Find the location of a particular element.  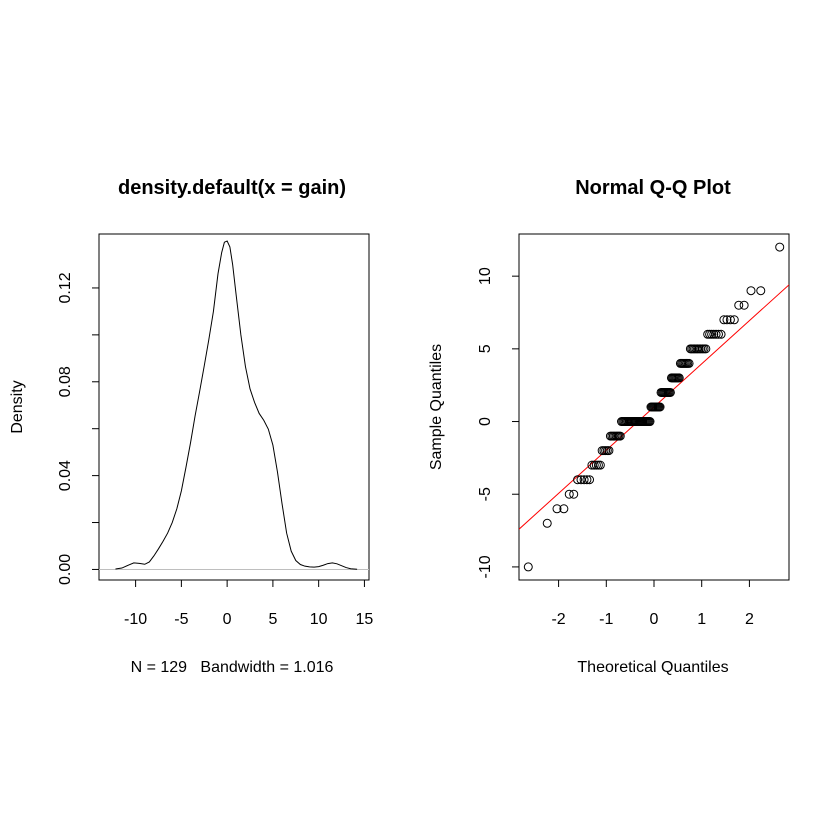

density-curve is located at coordinates (236, 405).